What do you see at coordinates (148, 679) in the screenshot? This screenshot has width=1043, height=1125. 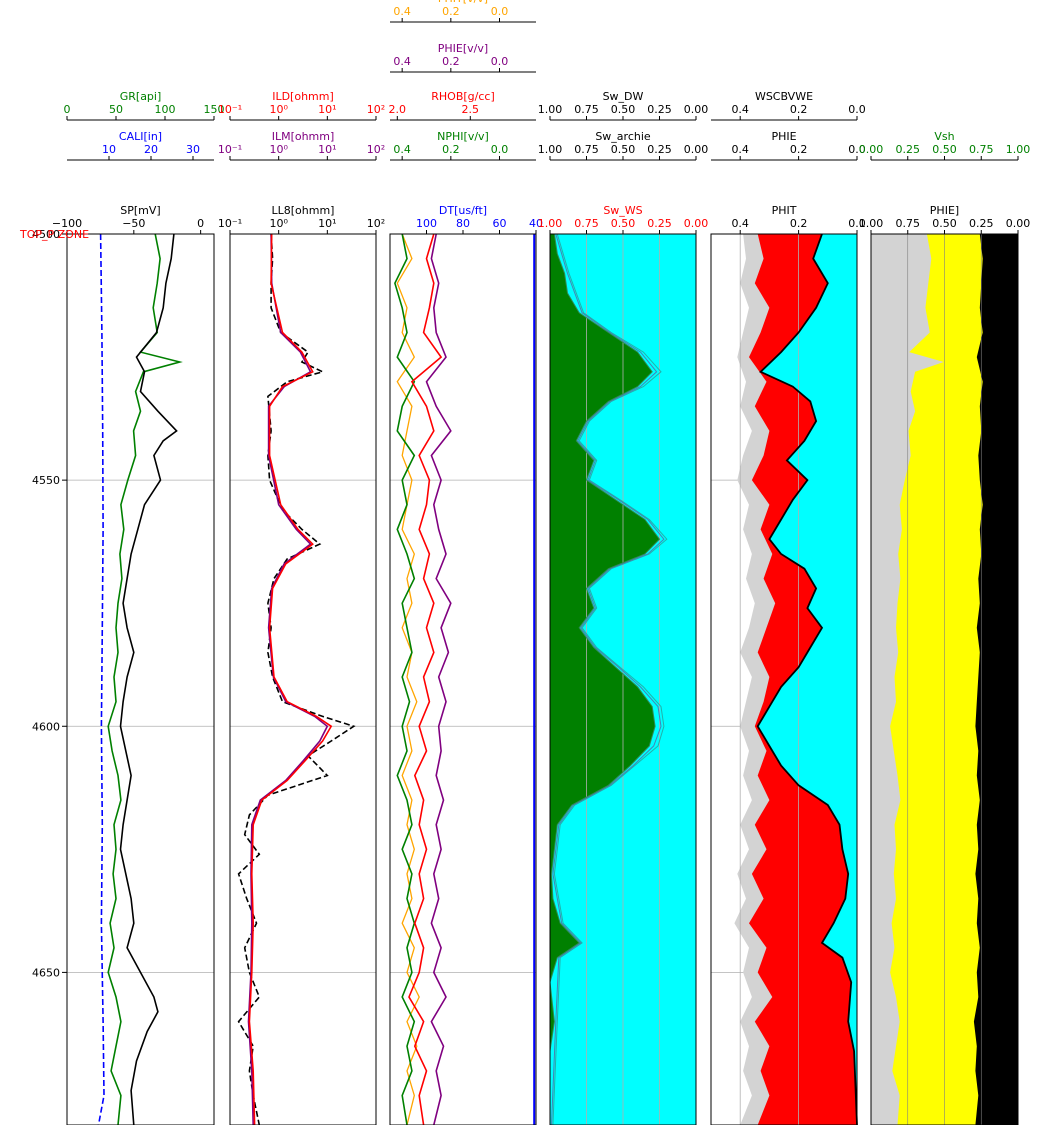 I see `curve-sp` at bounding box center [148, 679].